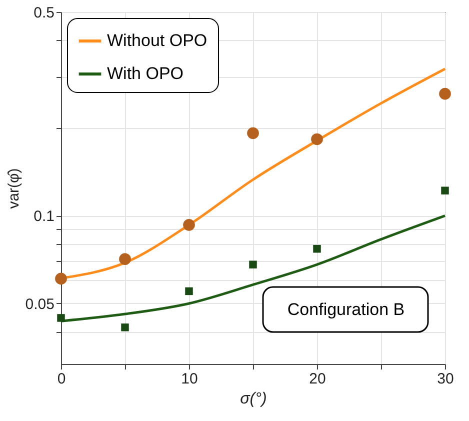  Describe the element at coordinates (445, 379) in the screenshot. I see `x-tick-label: 30` at that location.